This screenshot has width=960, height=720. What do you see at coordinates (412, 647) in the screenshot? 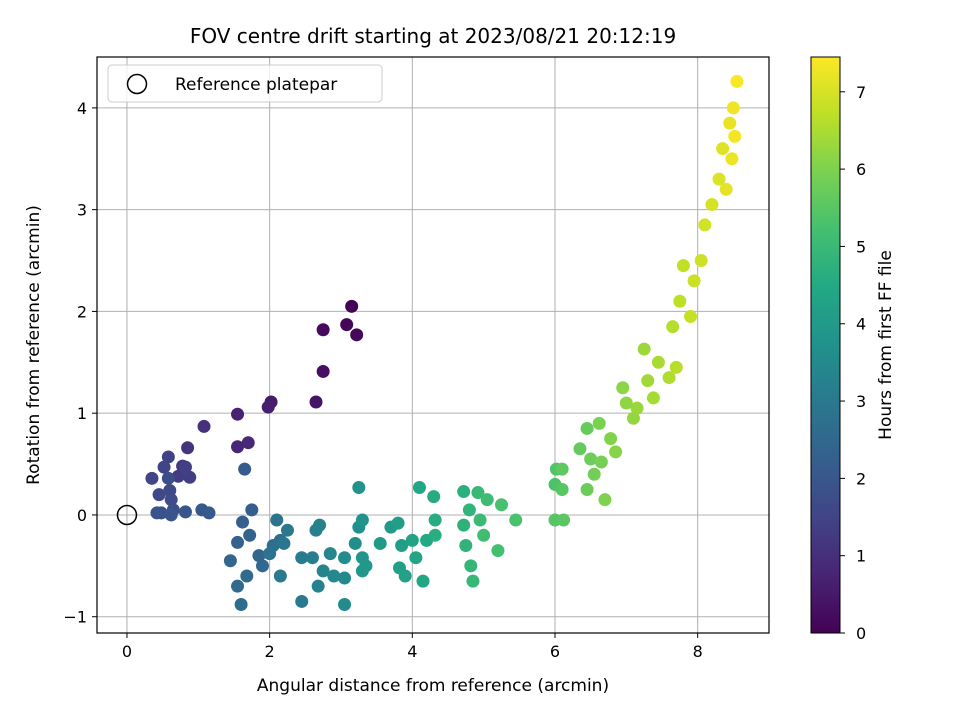
I see `x-axis-ticks: 0 2 4 6 8` at bounding box center [412, 647].